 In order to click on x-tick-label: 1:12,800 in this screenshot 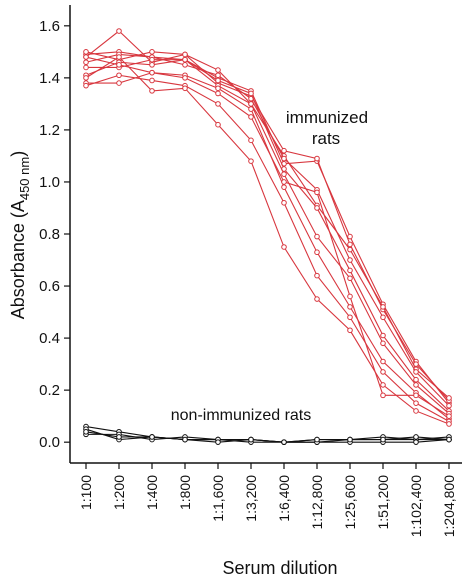, I will do `click(317, 502)`.